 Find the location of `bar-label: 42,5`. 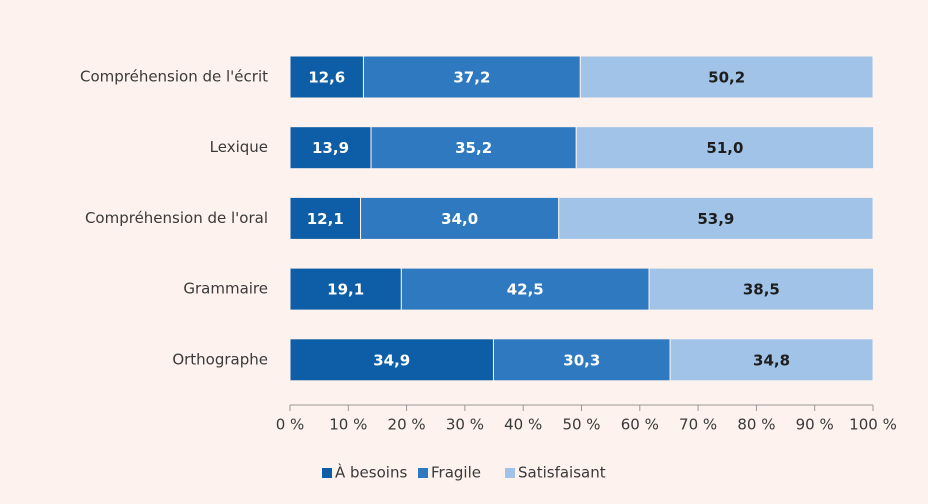

bar-label: 42,5 is located at coordinates (525, 290).